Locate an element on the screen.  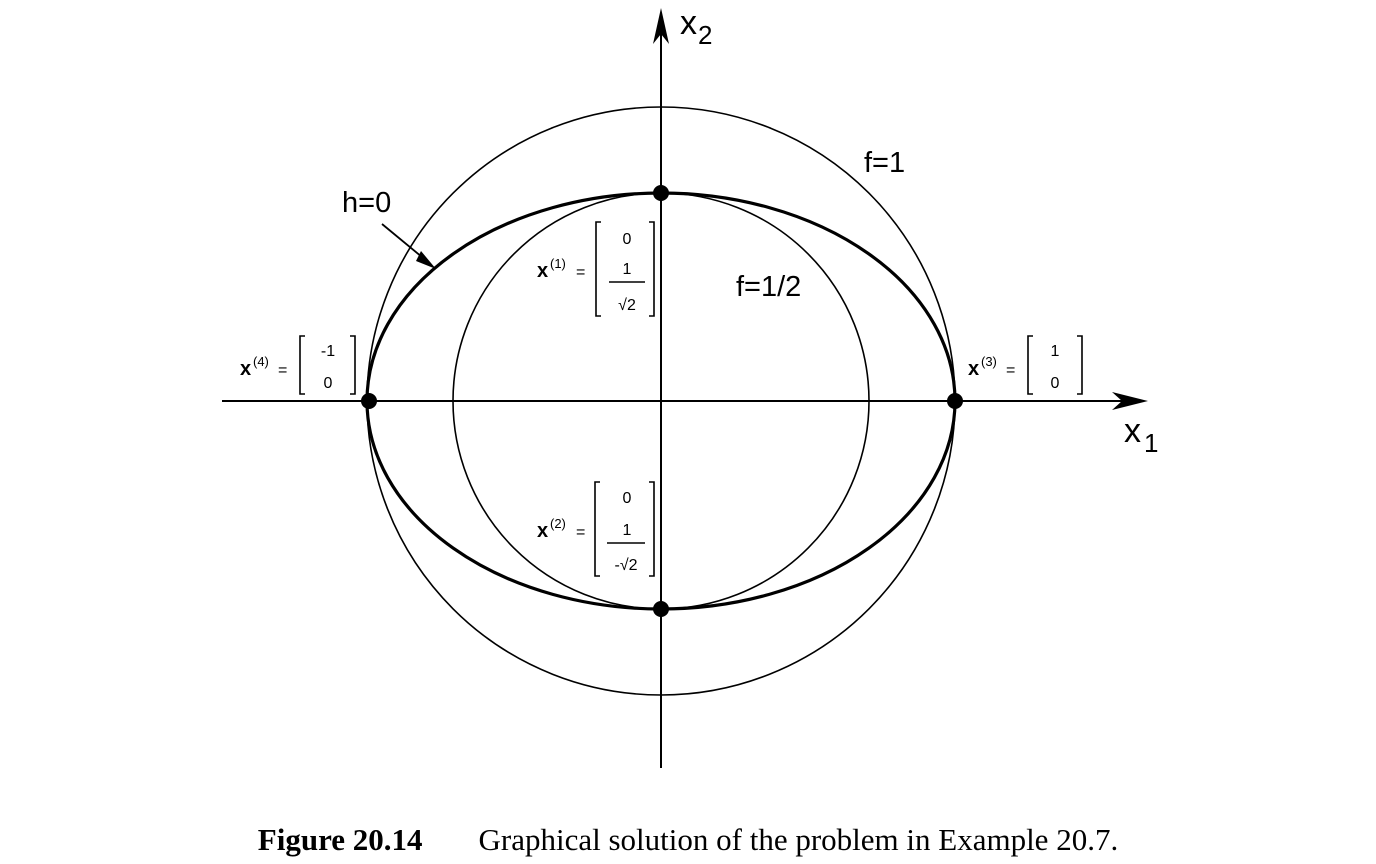
figure-number: Figure 20.14 is located at coordinates (340, 839).